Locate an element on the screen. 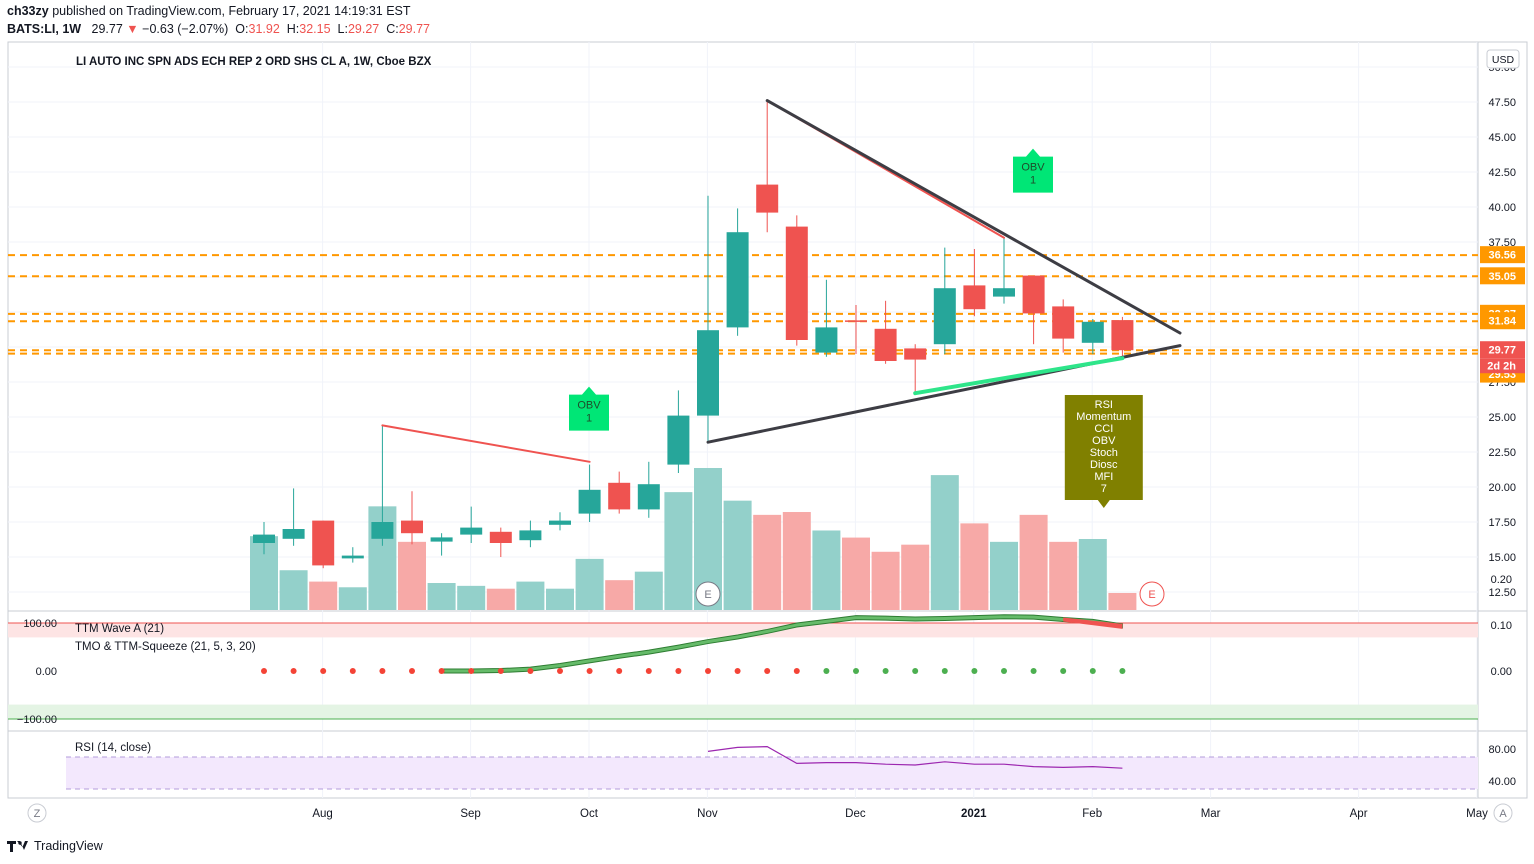 The height and width of the screenshot is (864, 1534). y-tick-label: 40.00 is located at coordinates (1502, 208).